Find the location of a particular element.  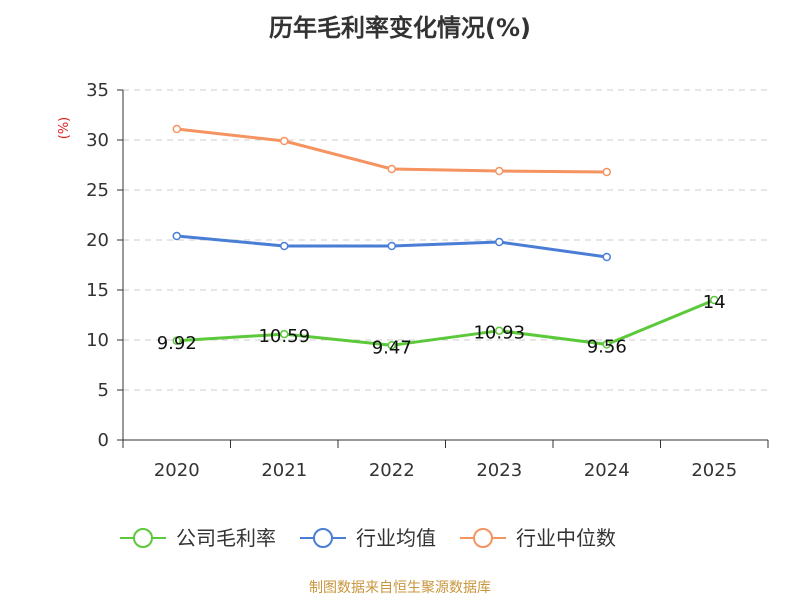

x-tick-label: 2024 is located at coordinates (607, 470).